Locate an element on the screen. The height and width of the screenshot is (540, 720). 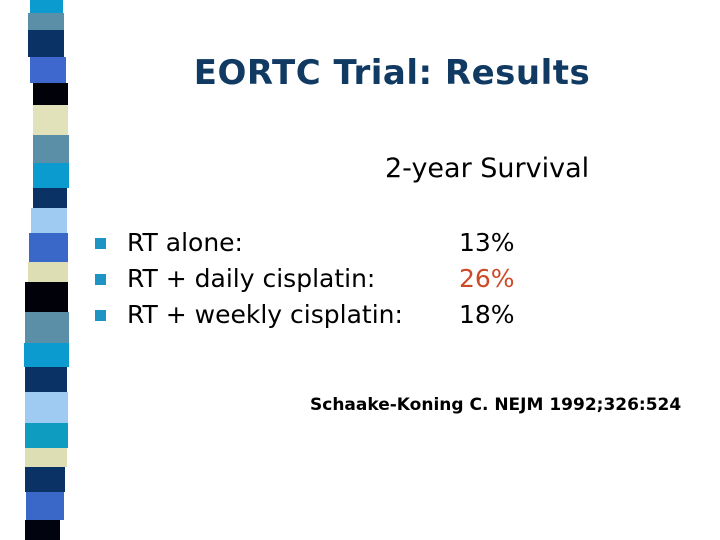
list-item: RT + daily cisplatin: 26% is located at coordinates (375, 278).